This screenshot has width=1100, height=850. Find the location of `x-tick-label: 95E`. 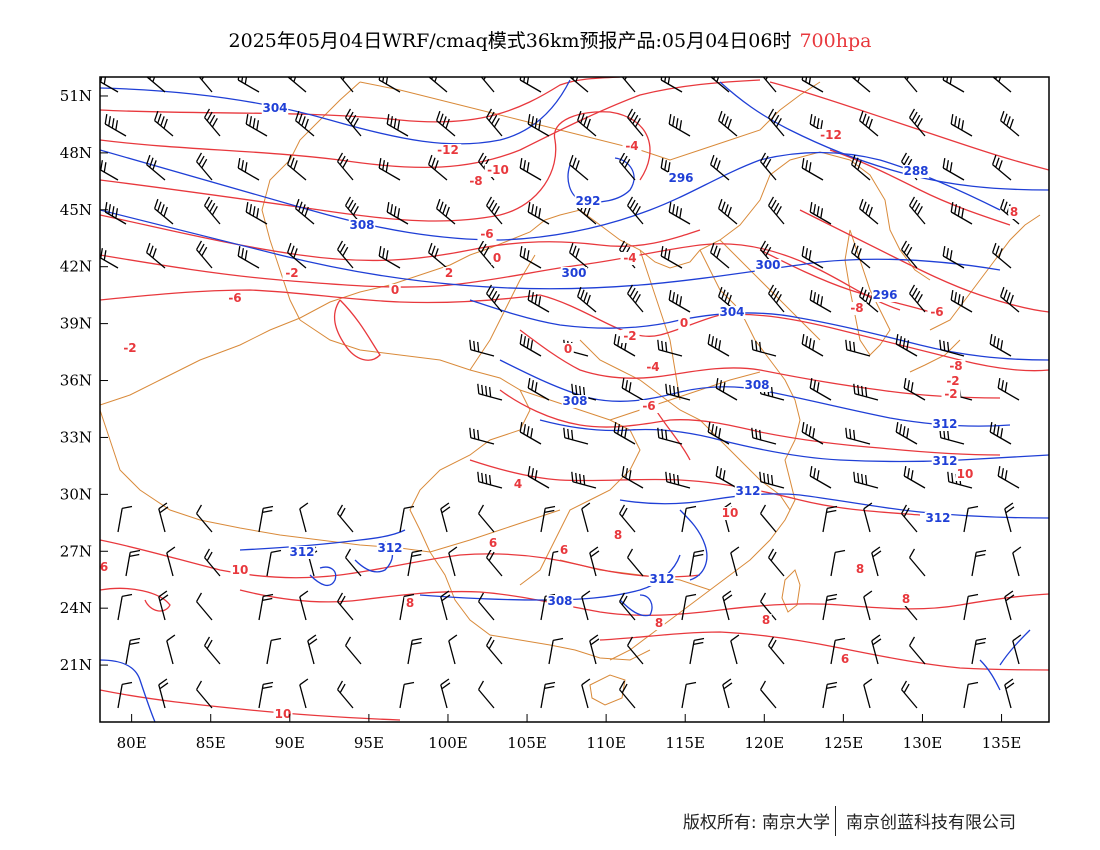

x-tick-label: 95E is located at coordinates (369, 743).